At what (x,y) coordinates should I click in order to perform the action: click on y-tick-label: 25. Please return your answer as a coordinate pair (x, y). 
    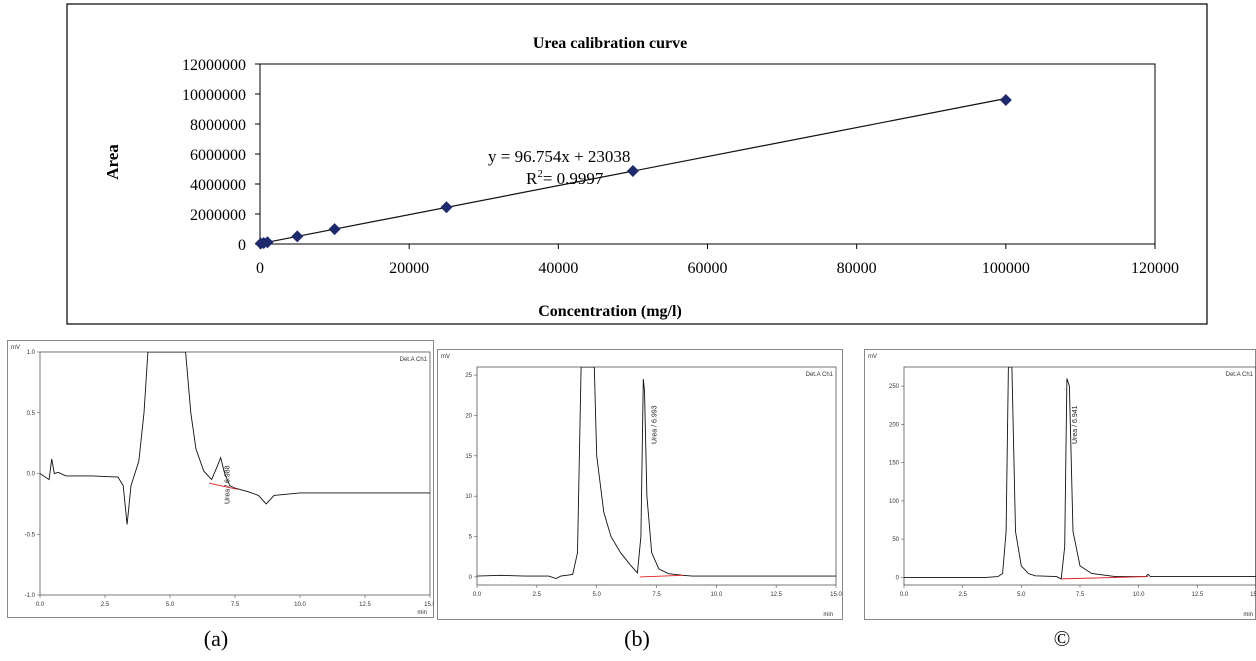
    Looking at the image, I should click on (468, 376).